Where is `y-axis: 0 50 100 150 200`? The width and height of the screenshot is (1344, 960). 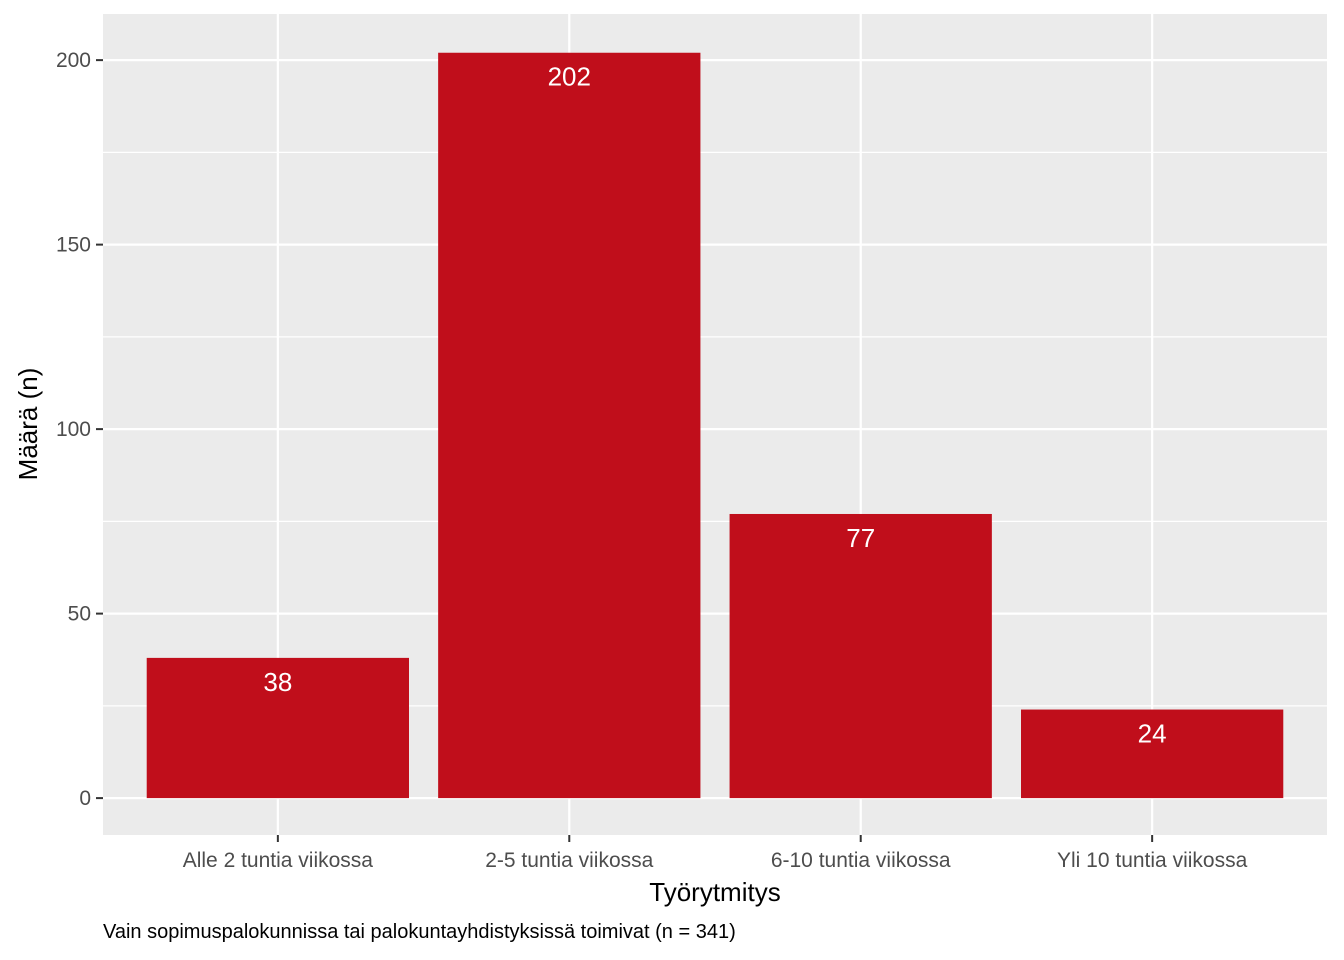 y-axis: 0 50 100 150 200 is located at coordinates (79, 429).